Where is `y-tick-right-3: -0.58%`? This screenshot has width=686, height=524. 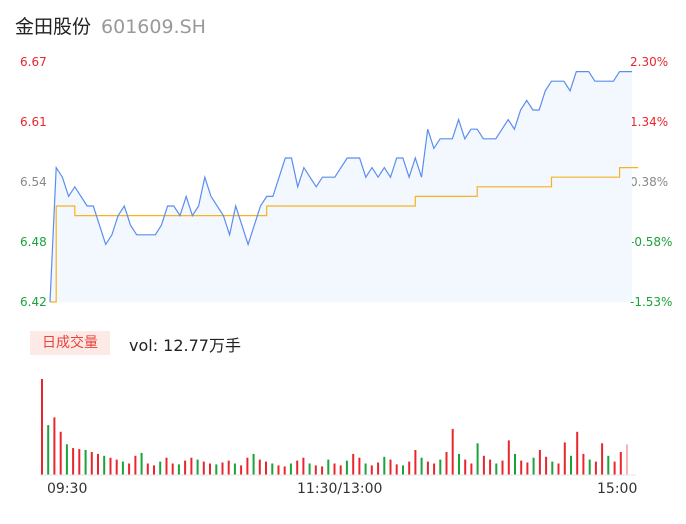 y-tick-right-3: -0.58% is located at coordinates (651, 242).